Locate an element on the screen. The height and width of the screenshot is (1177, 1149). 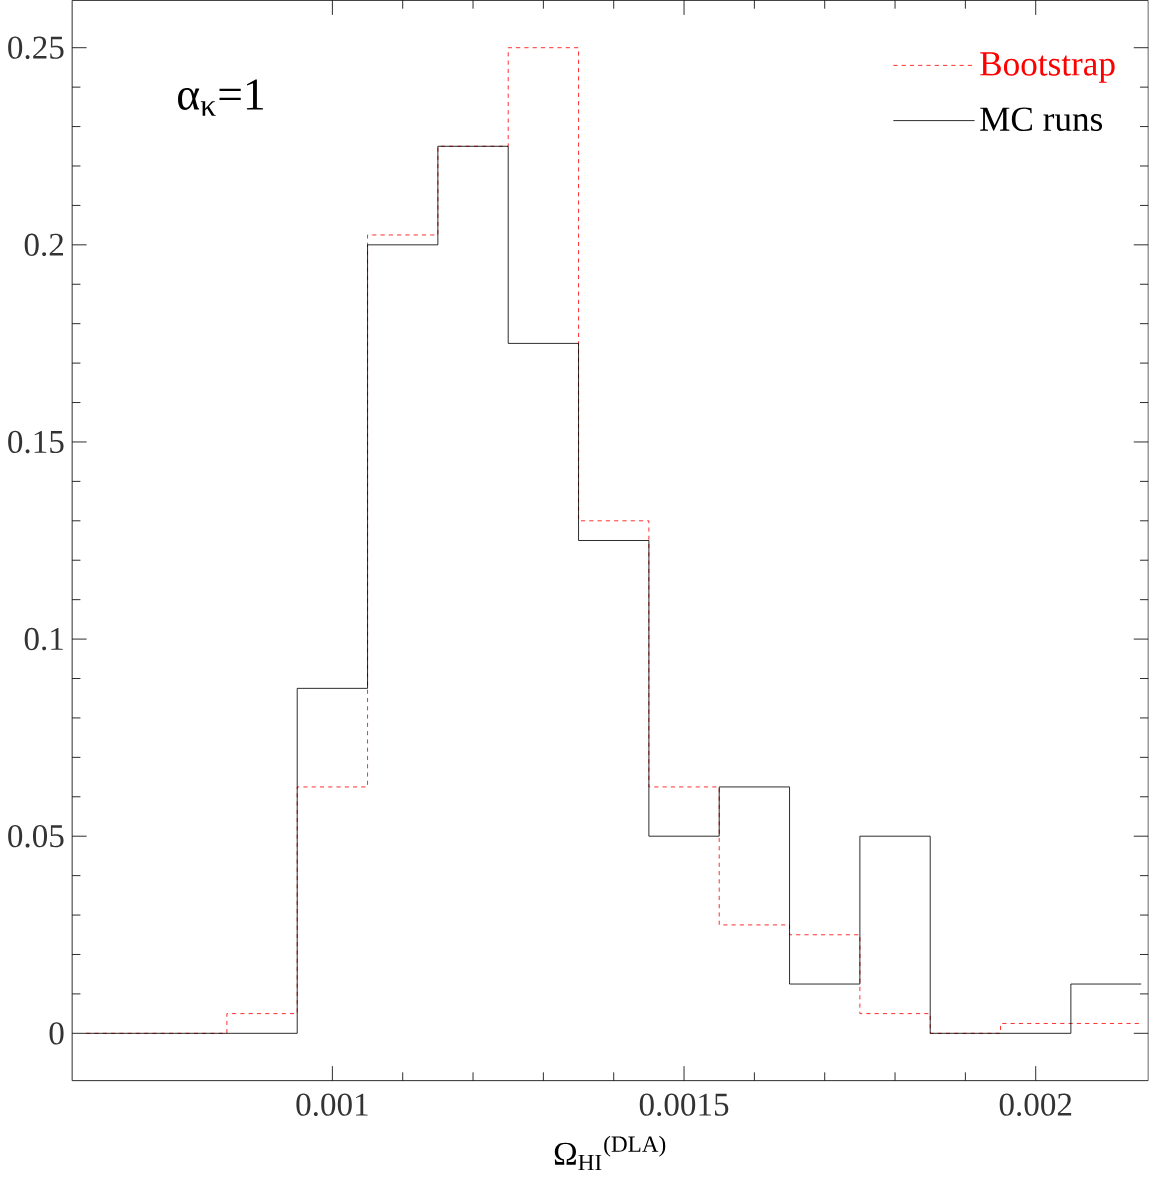
legend-label: Bootstrap is located at coordinates (1047, 67).